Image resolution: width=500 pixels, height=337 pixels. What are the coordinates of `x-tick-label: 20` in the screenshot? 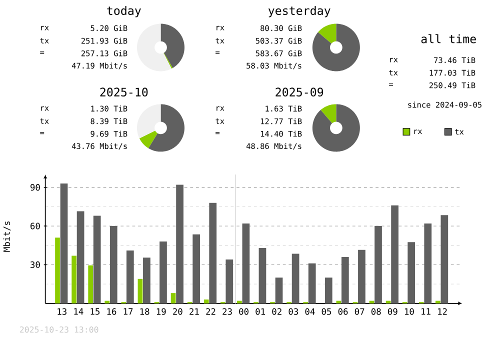 It's located at (177, 311).